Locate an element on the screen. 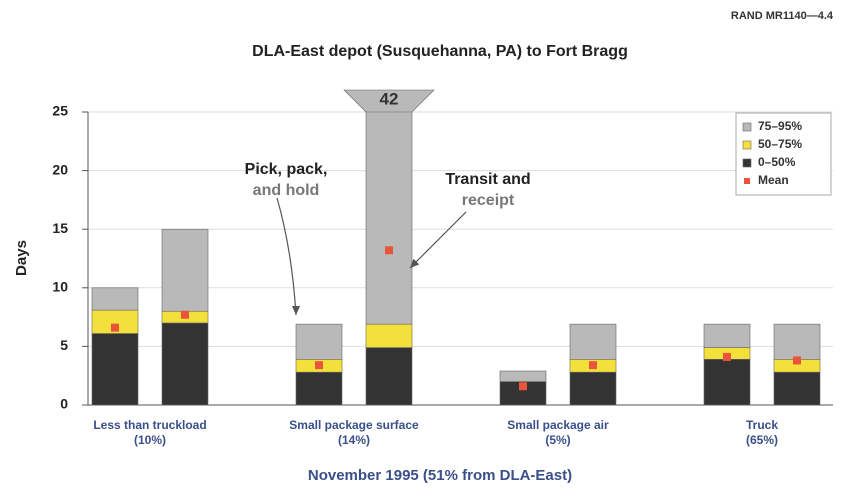 This screenshot has width=845, height=490. x-tick-label: (14%) is located at coordinates (354, 440).